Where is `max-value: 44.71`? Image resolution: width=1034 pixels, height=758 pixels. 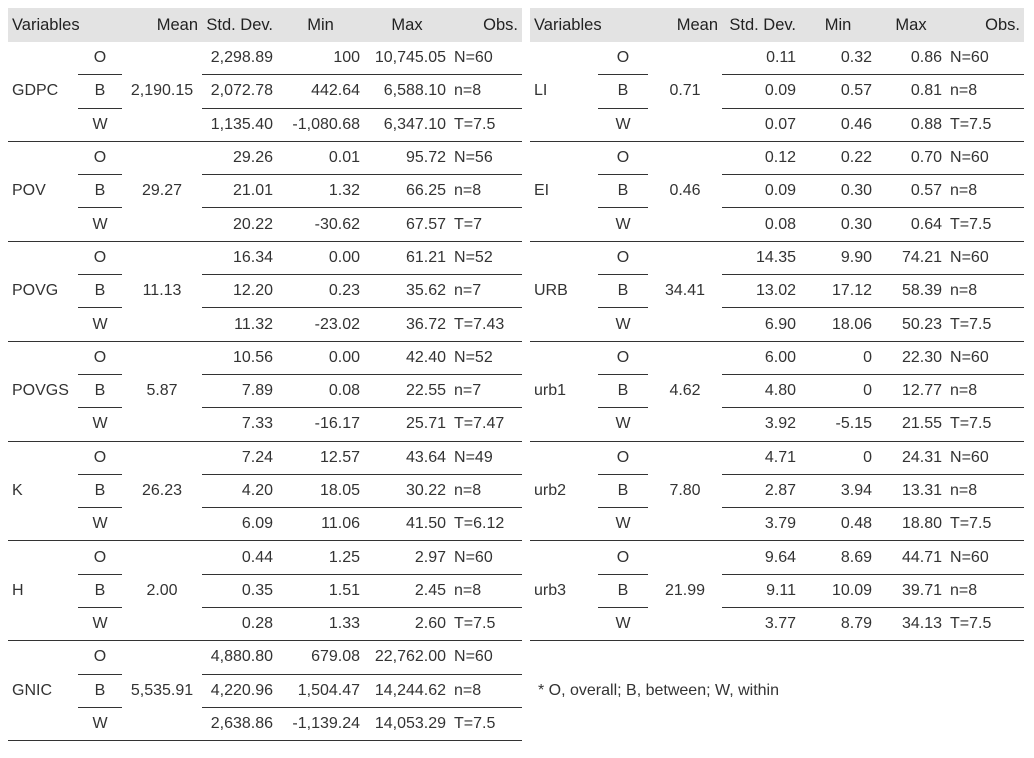 max-value: 44.71 is located at coordinates (911, 557).